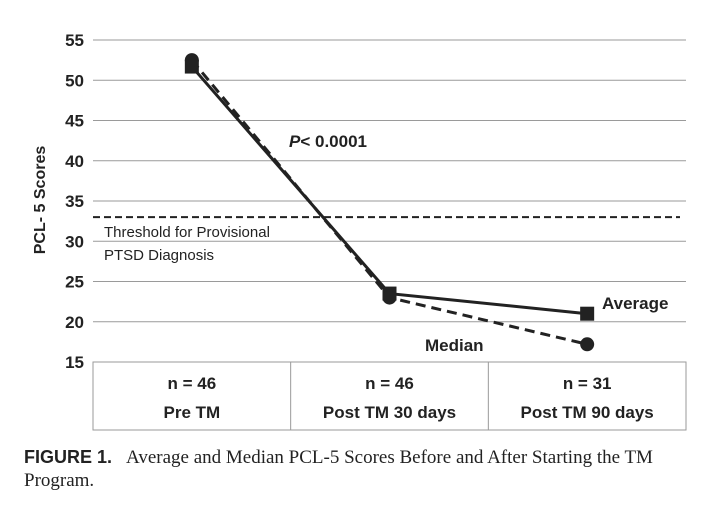 Image resolution: width=716 pixels, height=530 pixels. I want to click on series-label-average: Average, so click(635, 303).